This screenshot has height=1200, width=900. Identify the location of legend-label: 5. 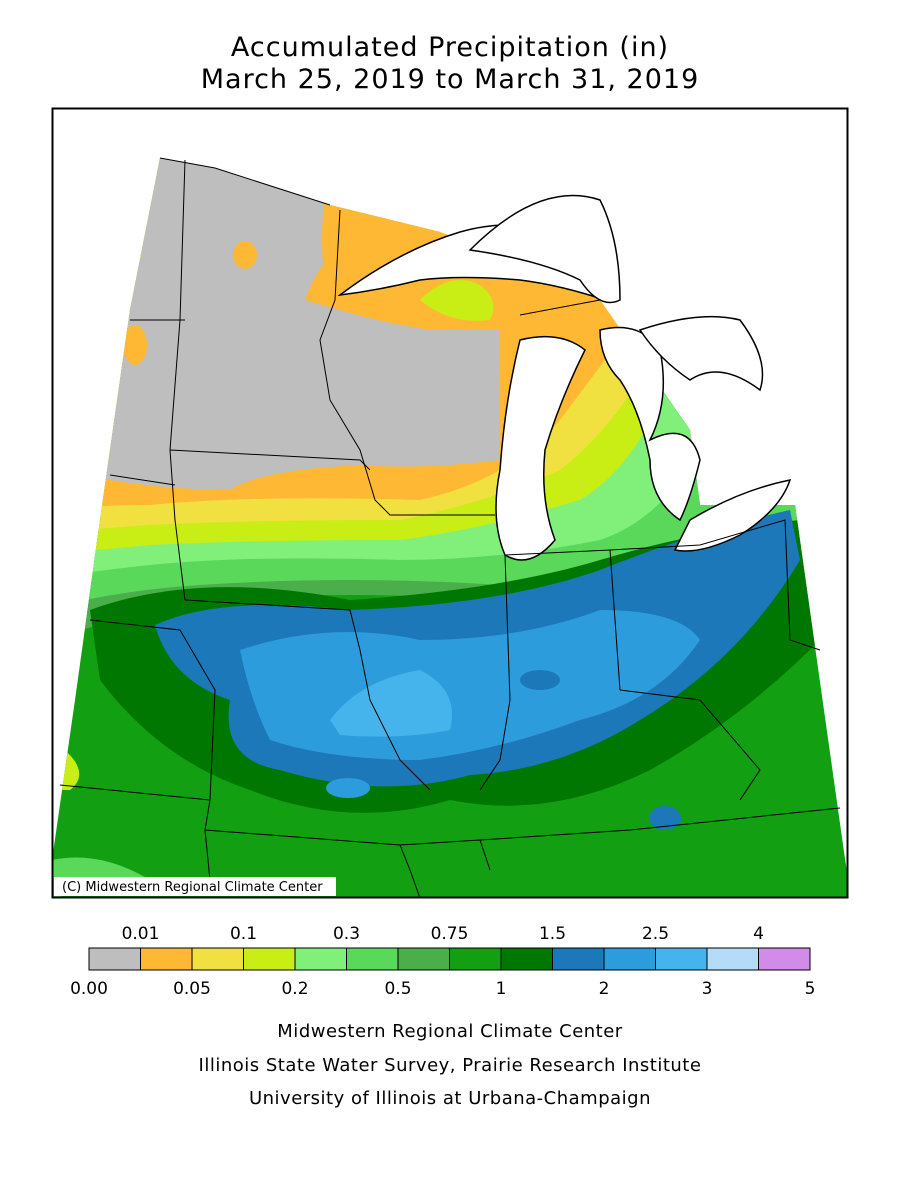
(810, 989).